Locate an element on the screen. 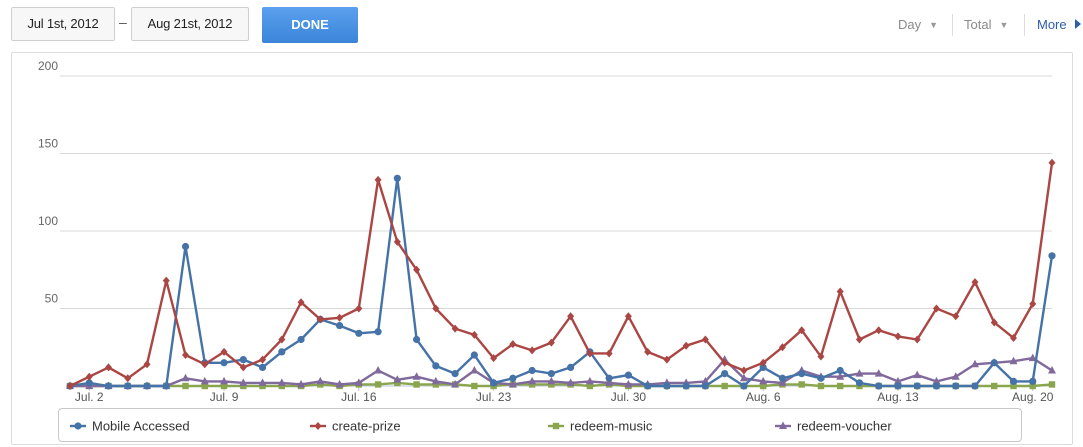 The width and height of the screenshot is (1083, 447). interval-dropdown: Day ▼ is located at coordinates (918, 24).